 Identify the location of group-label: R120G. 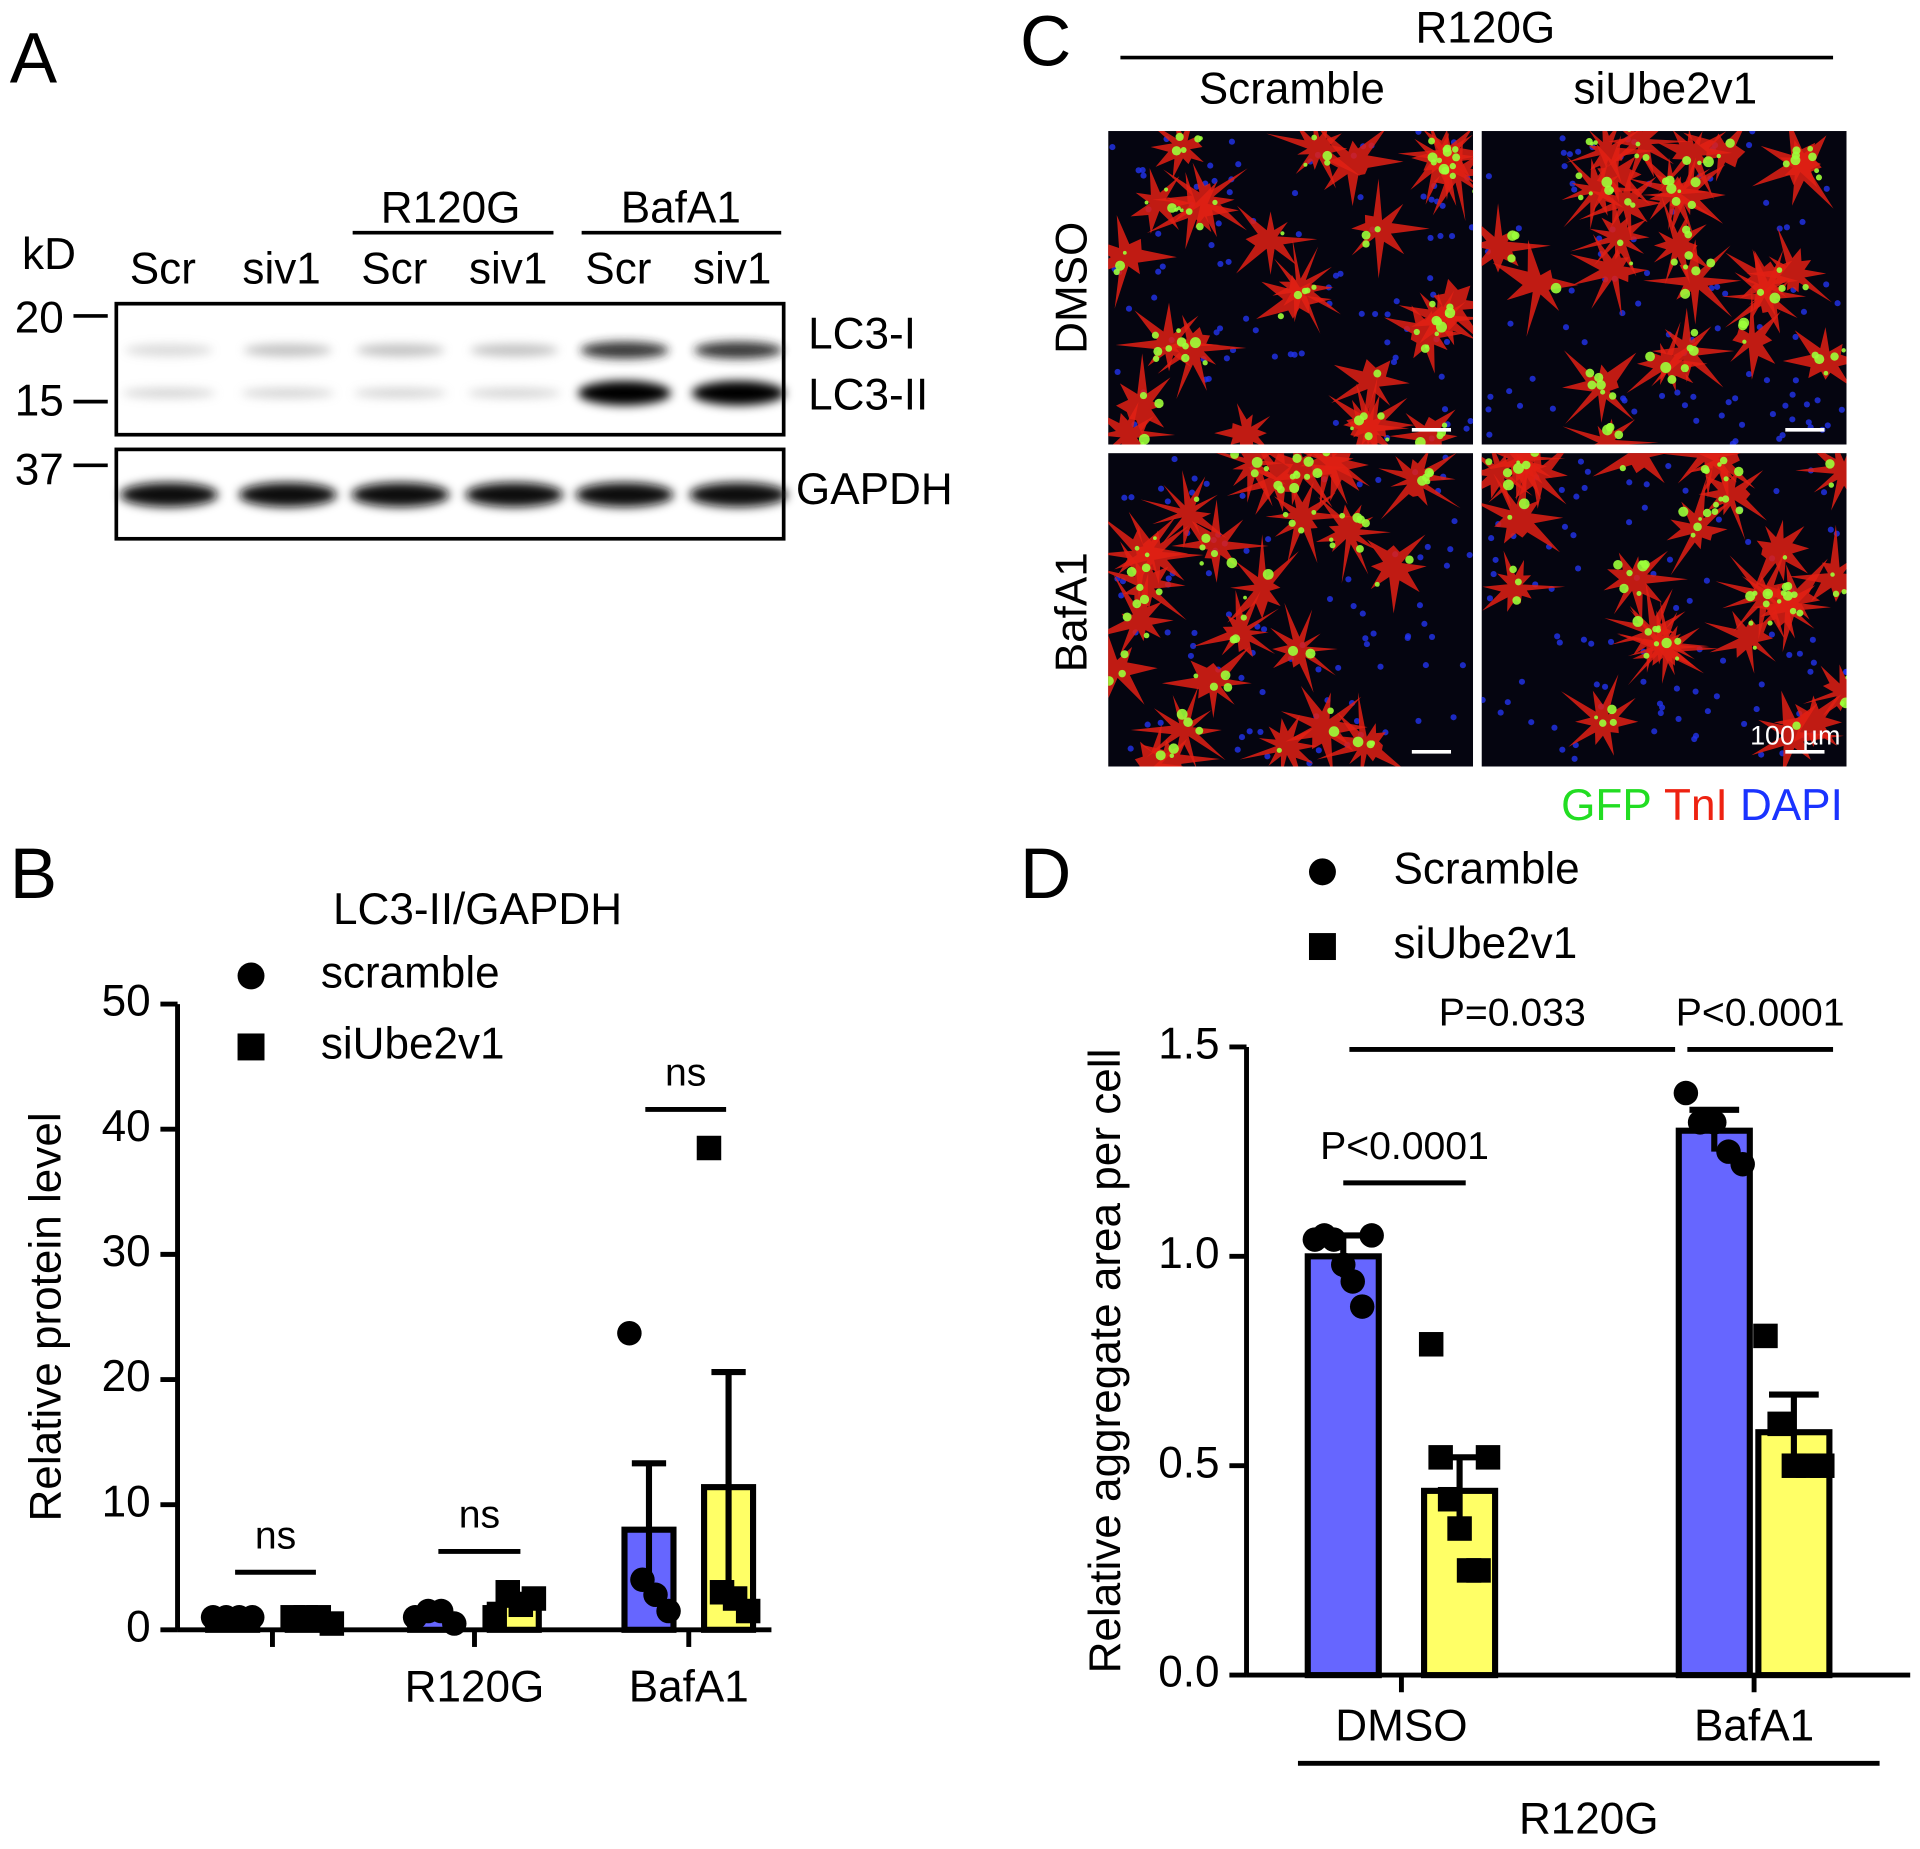
(451, 207).